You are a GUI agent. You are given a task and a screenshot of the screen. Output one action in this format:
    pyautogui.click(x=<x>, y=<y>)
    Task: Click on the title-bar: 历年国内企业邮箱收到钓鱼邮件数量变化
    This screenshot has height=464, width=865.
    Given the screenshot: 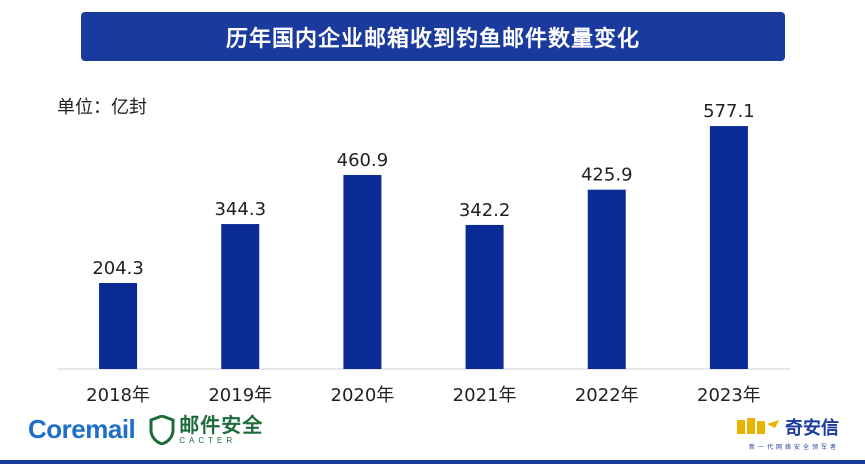 What is the action you would take?
    pyautogui.click(x=433, y=36)
    